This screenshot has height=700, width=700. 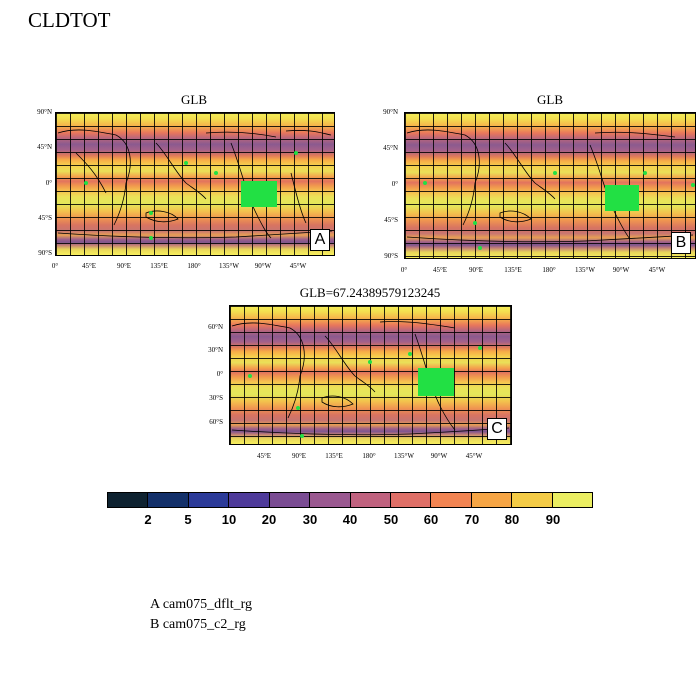 I want to click on panel-letter-a: A, so click(x=320, y=240).